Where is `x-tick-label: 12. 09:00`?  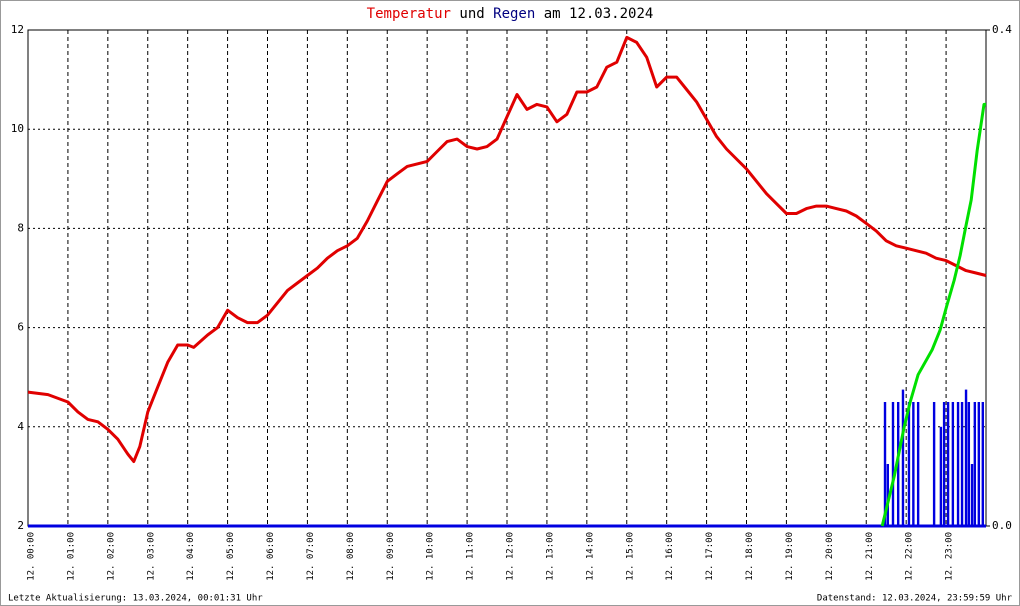
x-tick-label: 12. 09:00 is located at coordinates (391, 556).